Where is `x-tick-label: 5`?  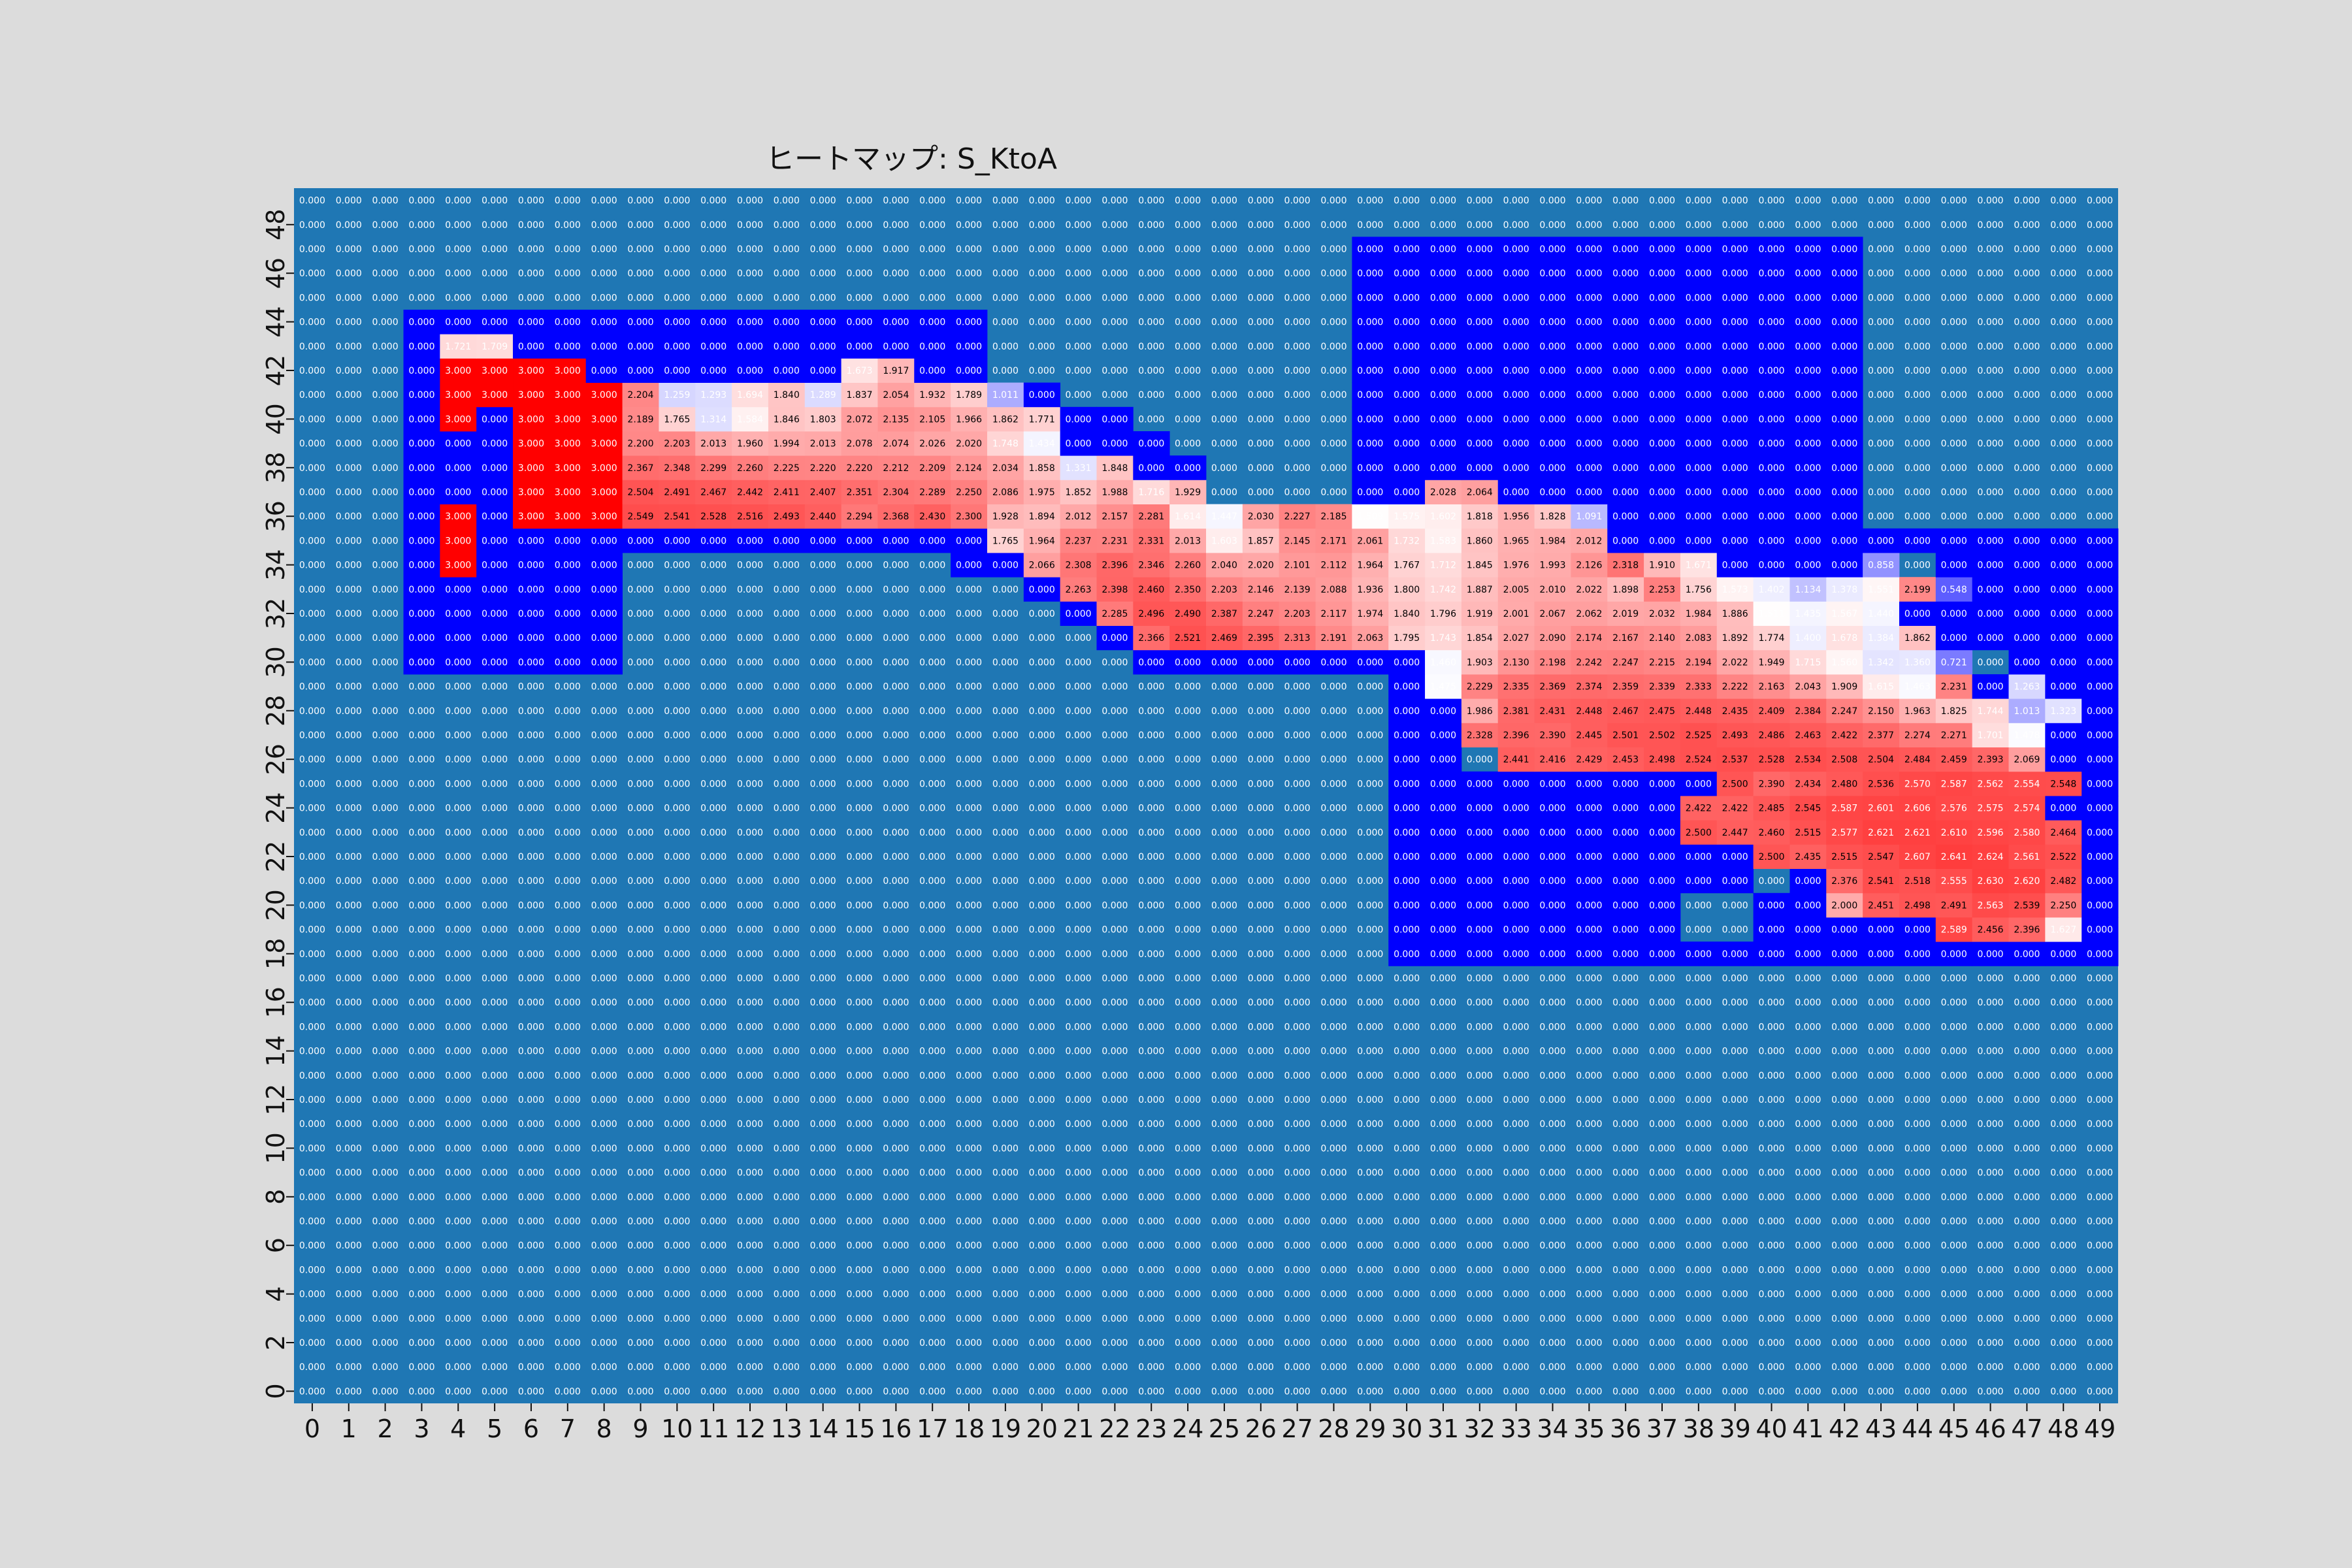 x-tick-label: 5 is located at coordinates (494, 1428).